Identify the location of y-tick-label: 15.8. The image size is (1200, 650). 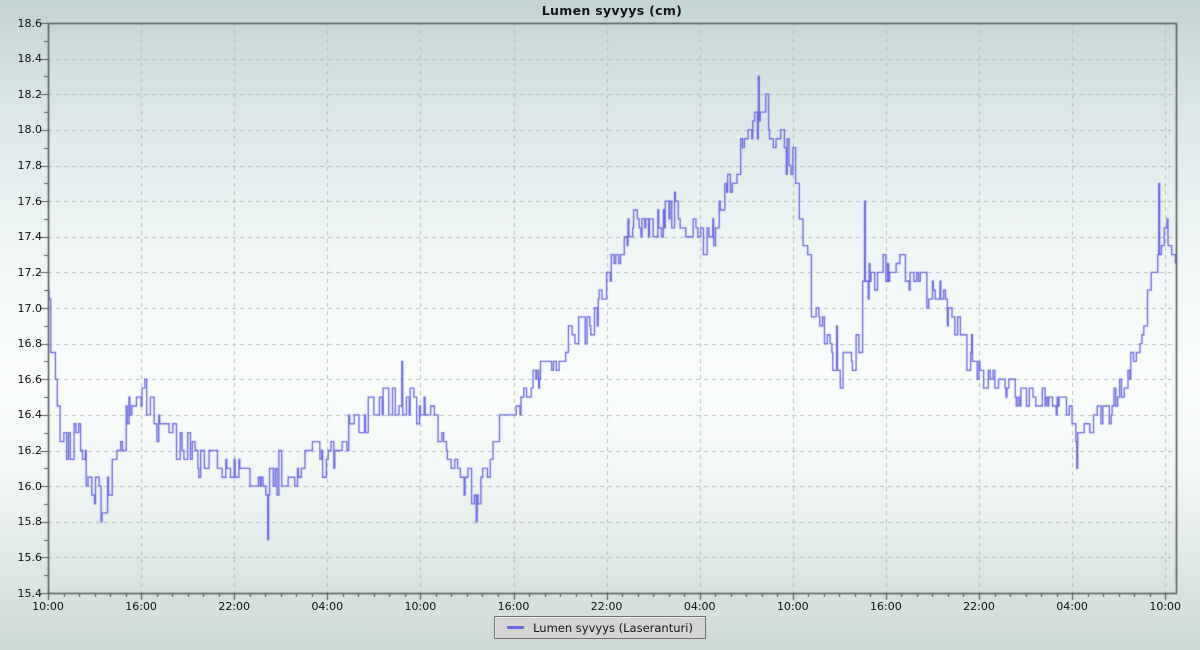
(30, 522).